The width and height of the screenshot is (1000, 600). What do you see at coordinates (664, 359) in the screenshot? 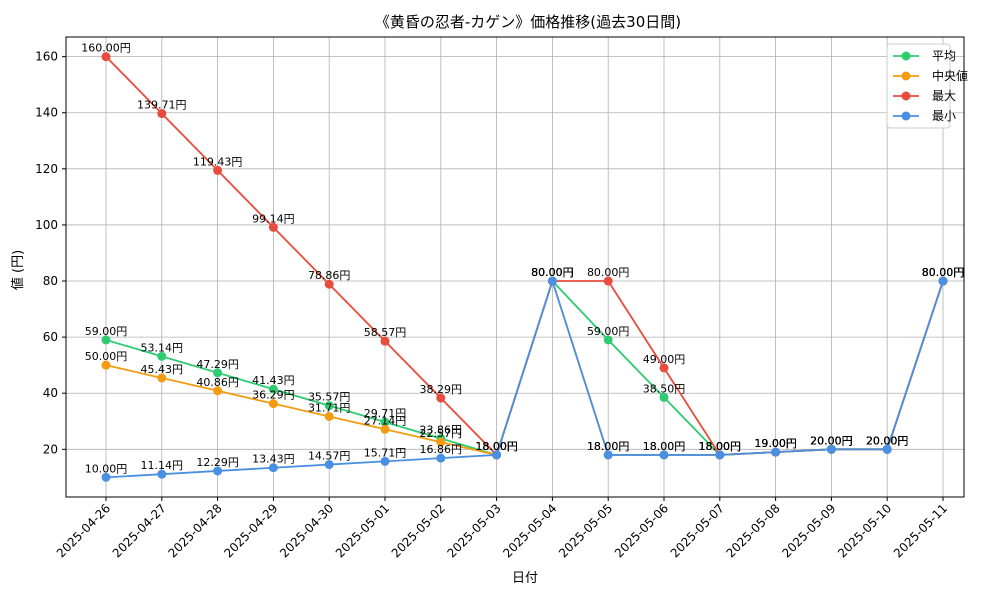
I see `data-label: 49.00円` at bounding box center [664, 359].